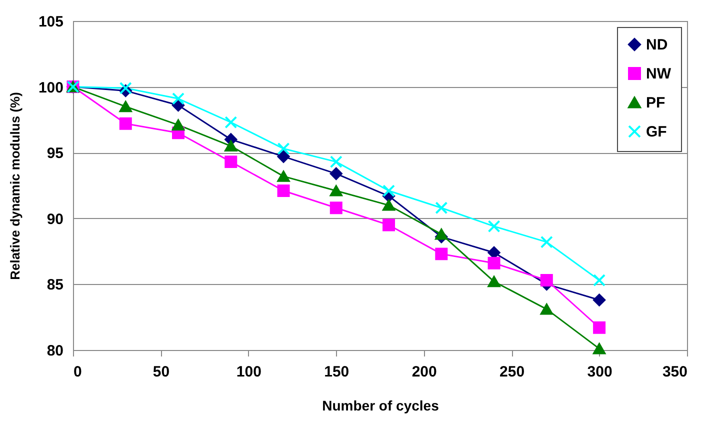  I want to click on legend-label: GF, so click(656, 132).